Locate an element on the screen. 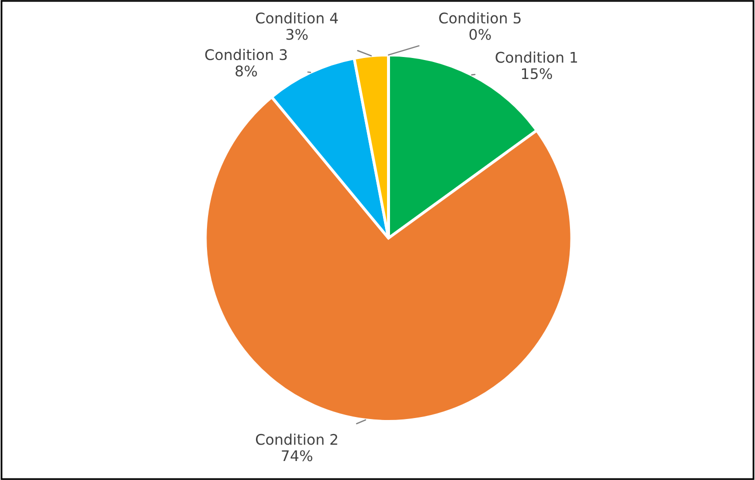 The image size is (755, 480). slice-label: Condition 1 is located at coordinates (537, 57).